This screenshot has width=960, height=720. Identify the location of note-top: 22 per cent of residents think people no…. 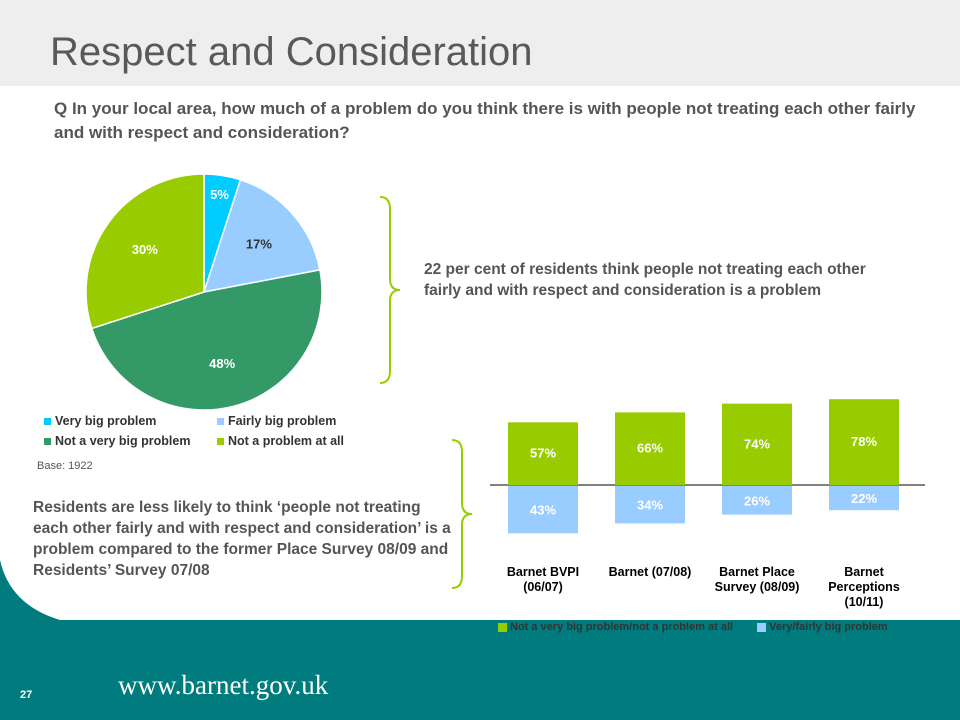
(645, 280).